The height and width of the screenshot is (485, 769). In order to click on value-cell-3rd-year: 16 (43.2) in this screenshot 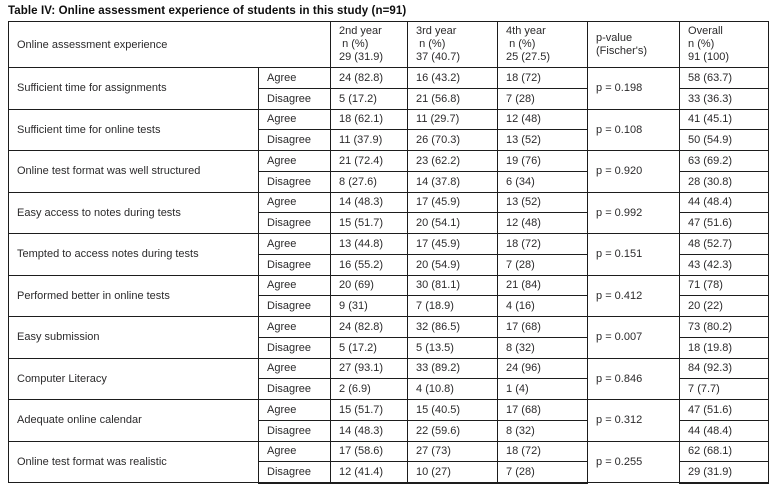, I will do `click(453, 78)`.